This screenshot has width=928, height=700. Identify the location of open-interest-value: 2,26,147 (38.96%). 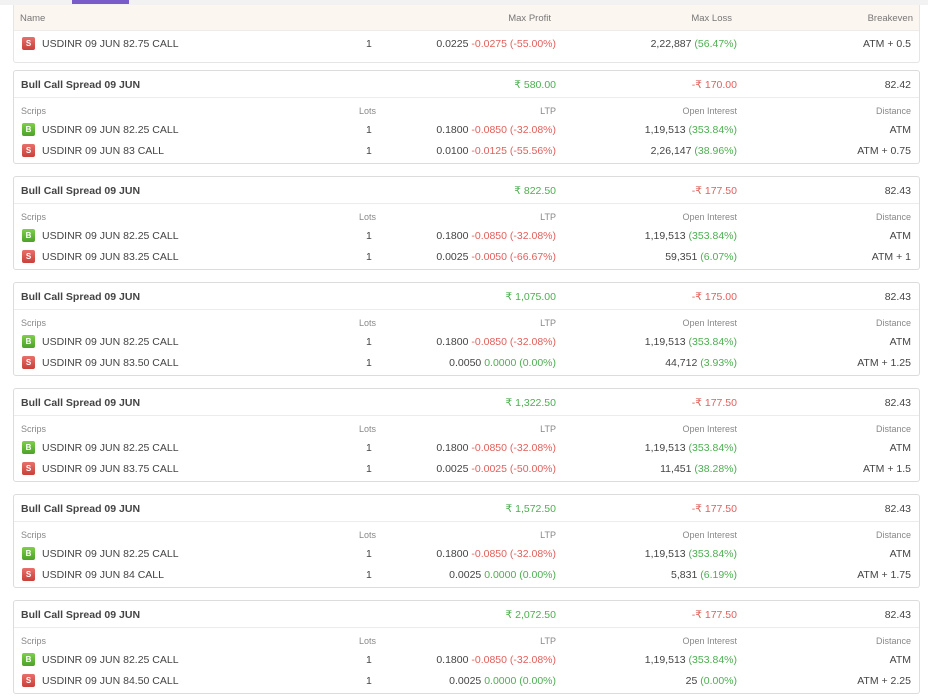
(694, 151).